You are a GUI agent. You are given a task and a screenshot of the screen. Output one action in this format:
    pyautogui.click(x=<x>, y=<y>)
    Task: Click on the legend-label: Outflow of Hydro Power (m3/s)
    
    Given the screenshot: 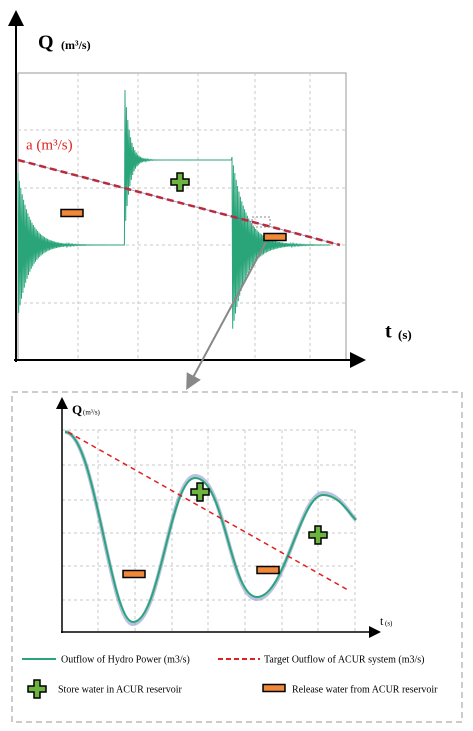 What is the action you would take?
    pyautogui.click(x=125, y=659)
    